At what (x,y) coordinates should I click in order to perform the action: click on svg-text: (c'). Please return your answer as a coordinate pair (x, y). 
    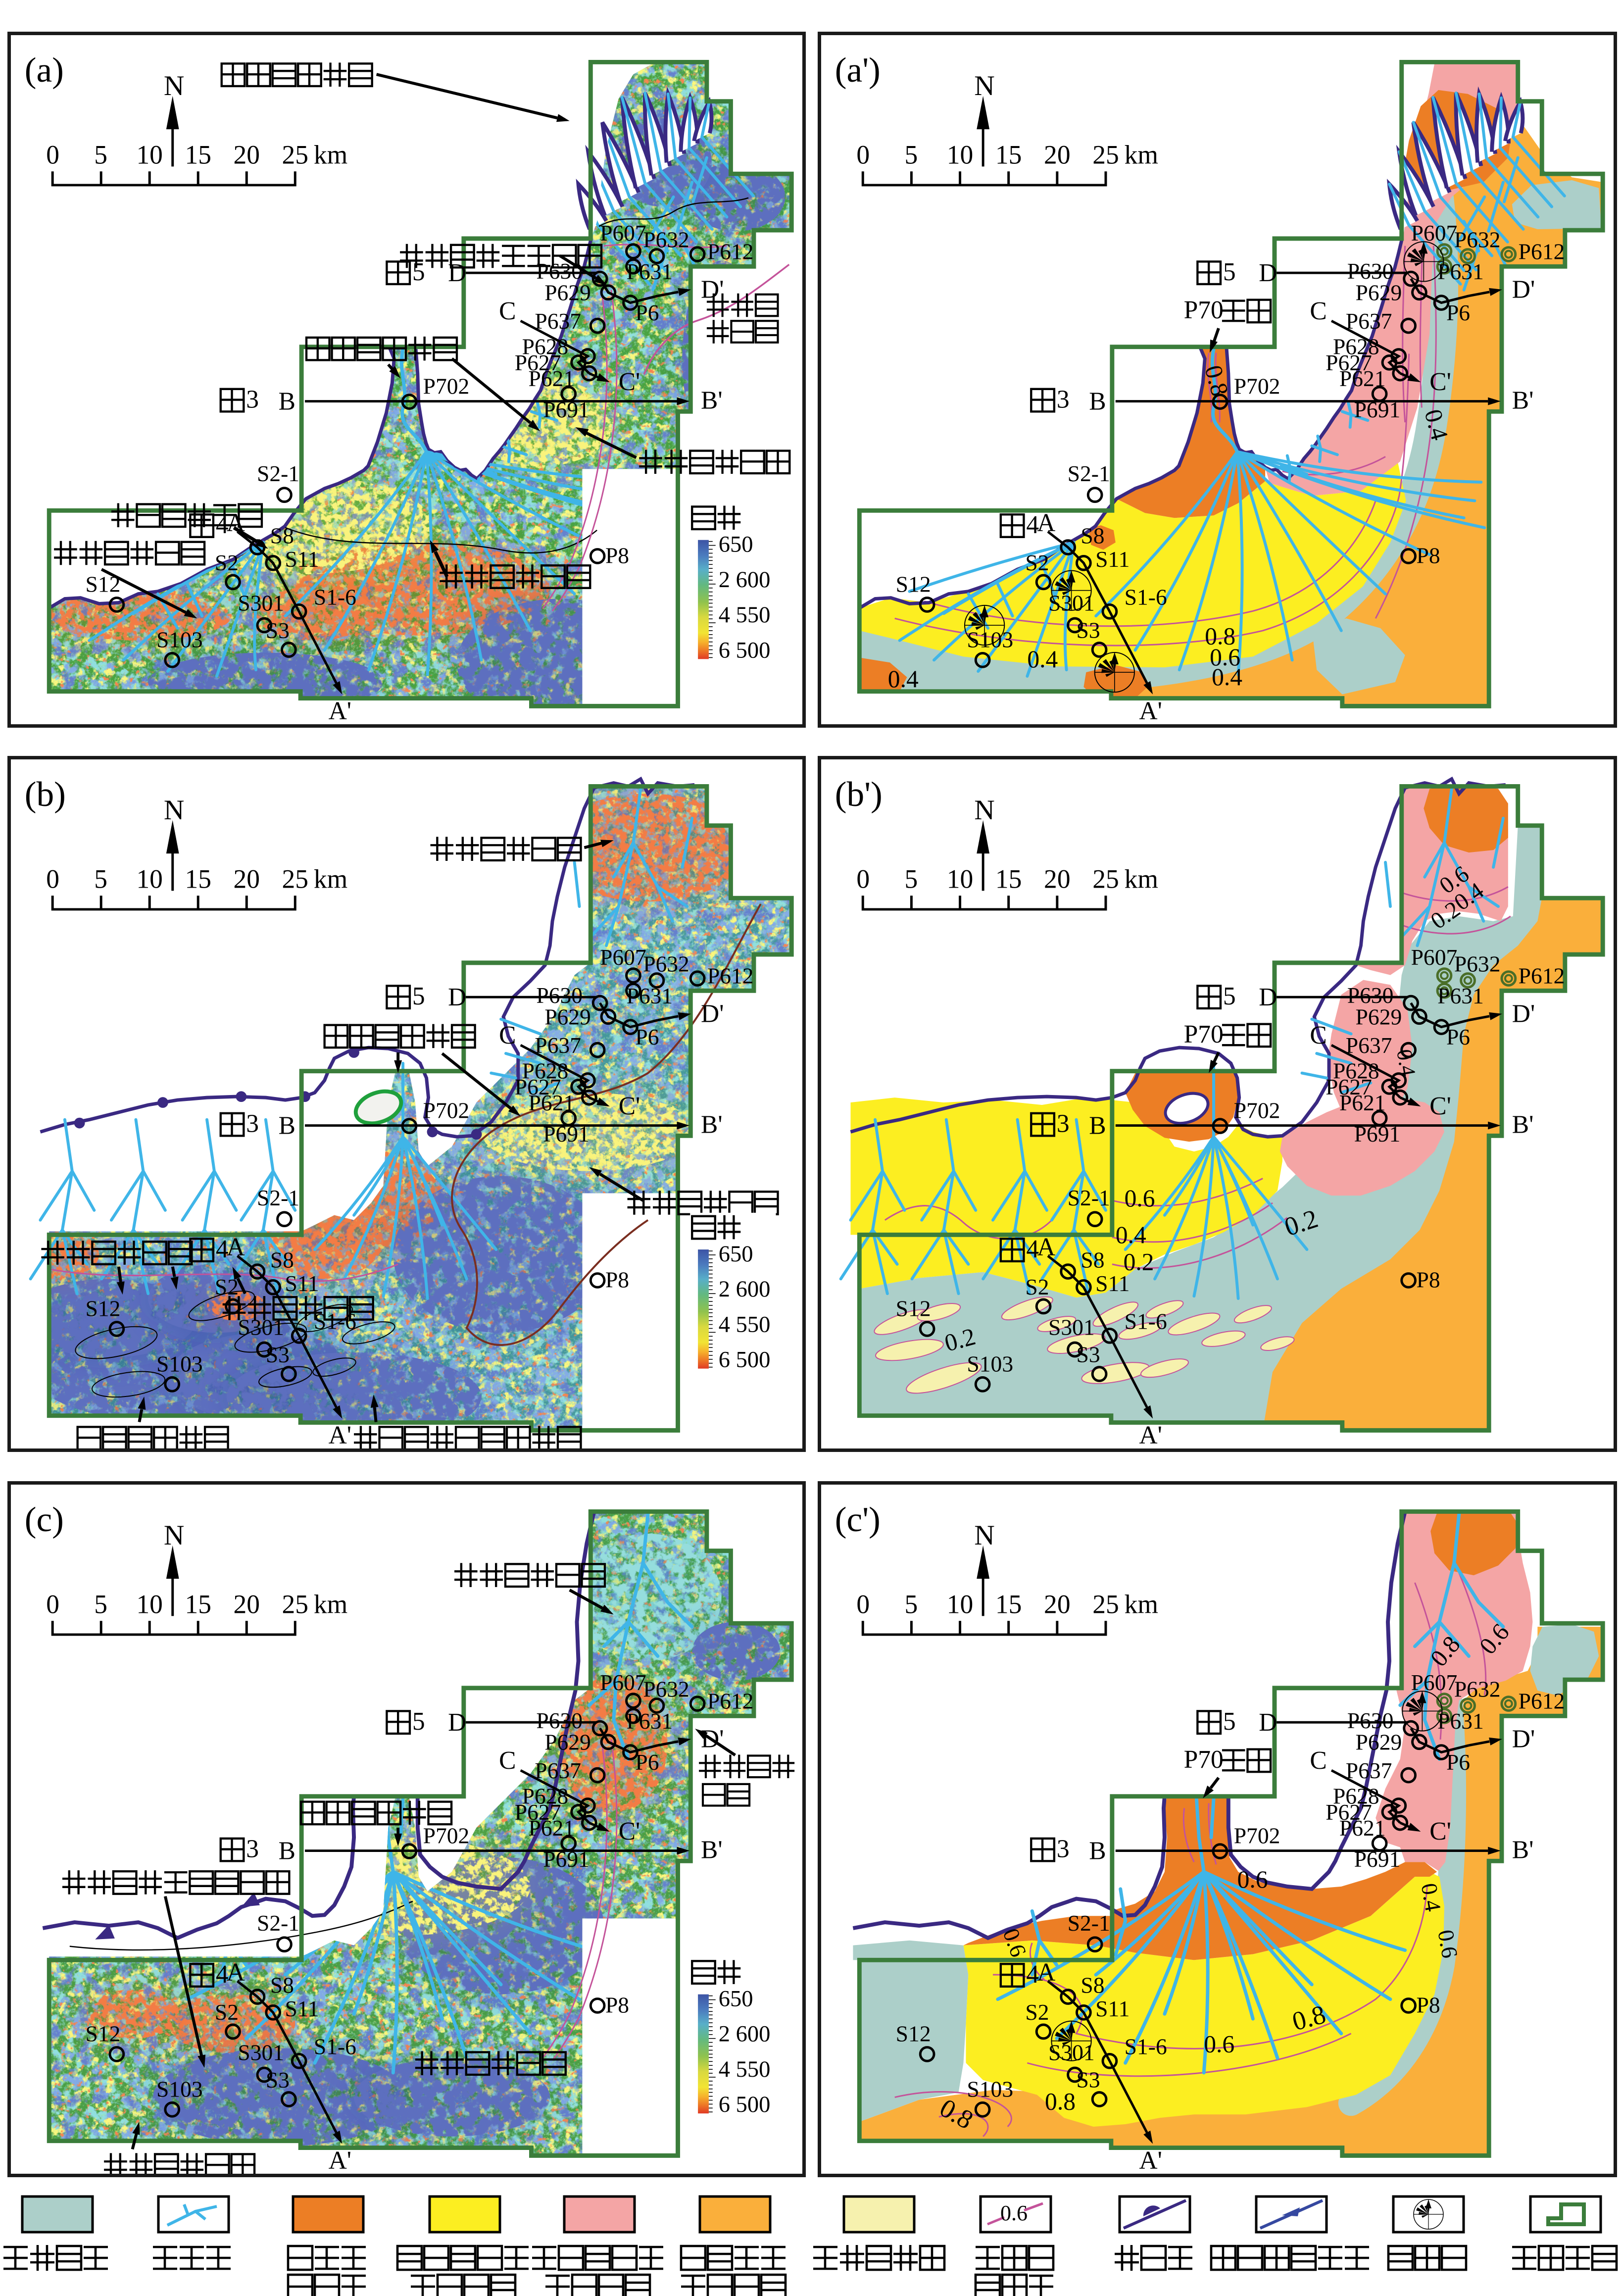
    Looking at the image, I should click on (858, 1520).